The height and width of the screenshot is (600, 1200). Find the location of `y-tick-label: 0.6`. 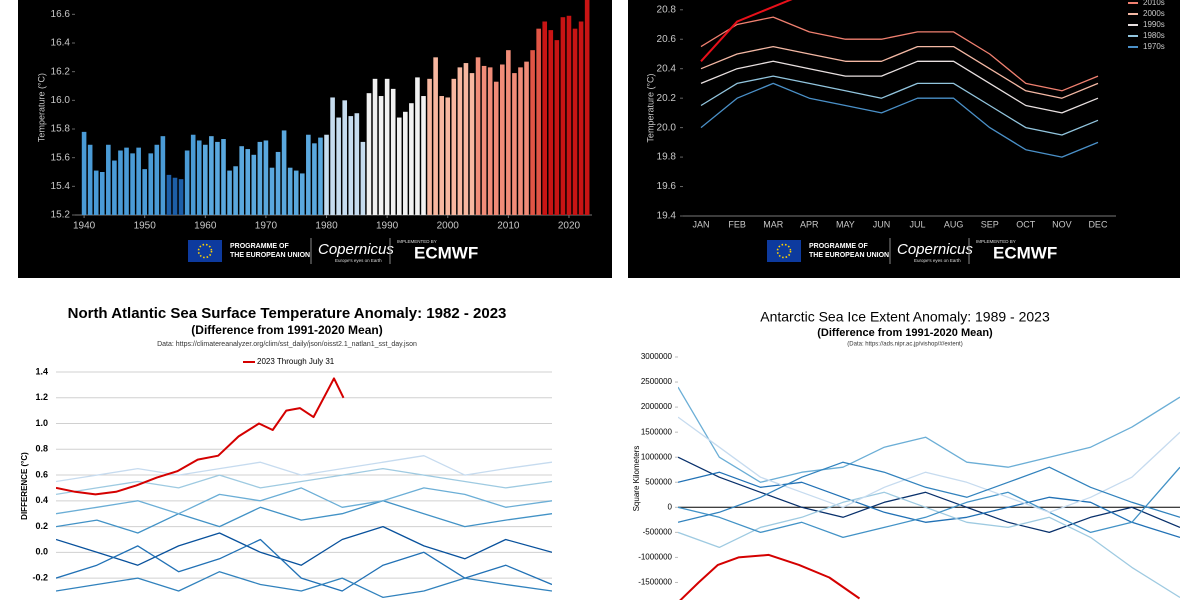

y-tick-label: 0.6 is located at coordinates (41, 474).